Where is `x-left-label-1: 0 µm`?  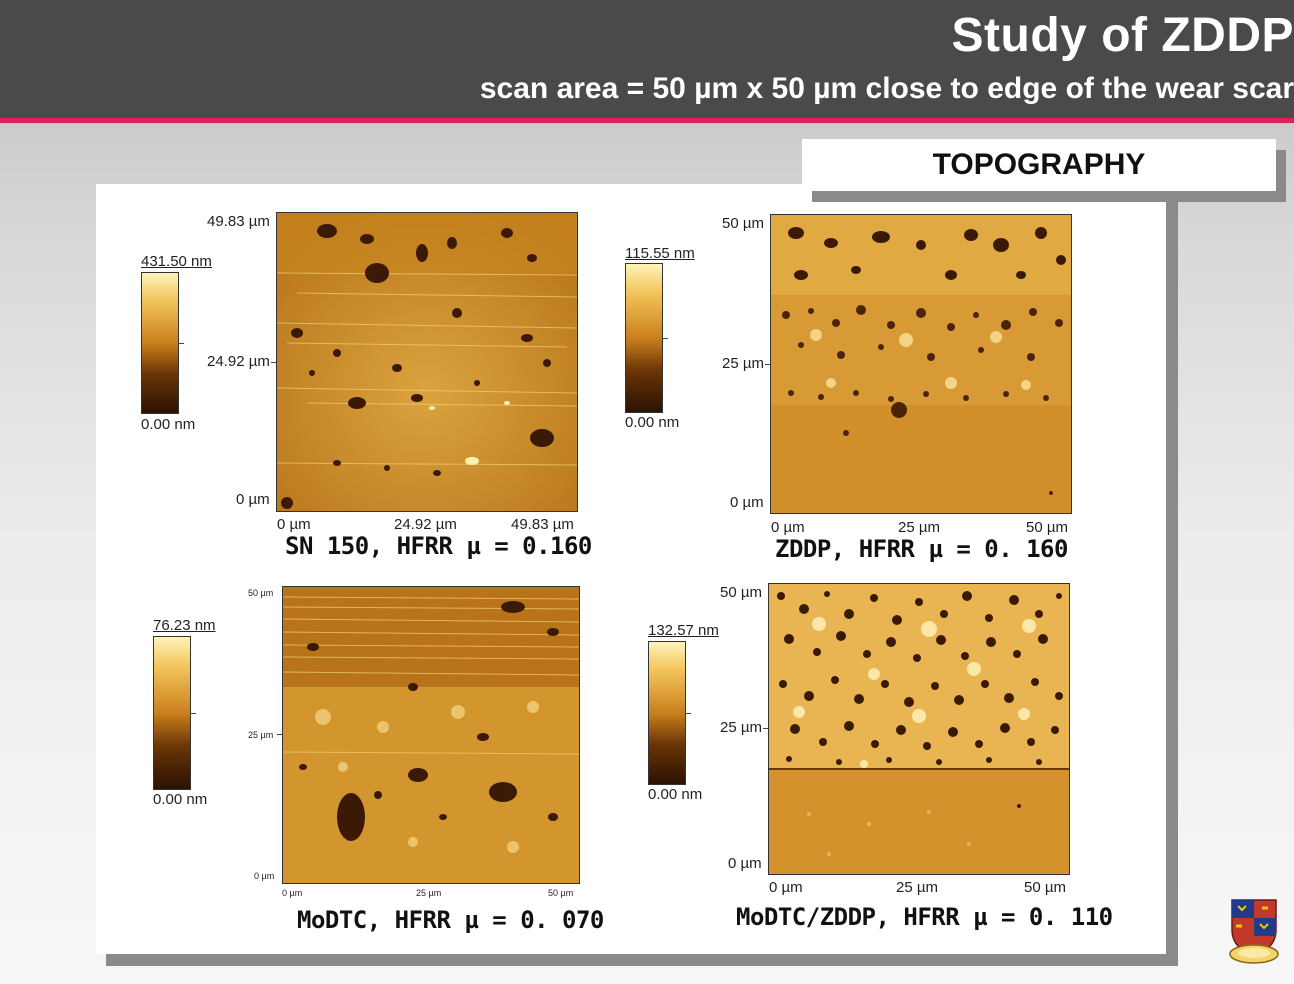
x-left-label-1: 0 µm is located at coordinates (294, 524).